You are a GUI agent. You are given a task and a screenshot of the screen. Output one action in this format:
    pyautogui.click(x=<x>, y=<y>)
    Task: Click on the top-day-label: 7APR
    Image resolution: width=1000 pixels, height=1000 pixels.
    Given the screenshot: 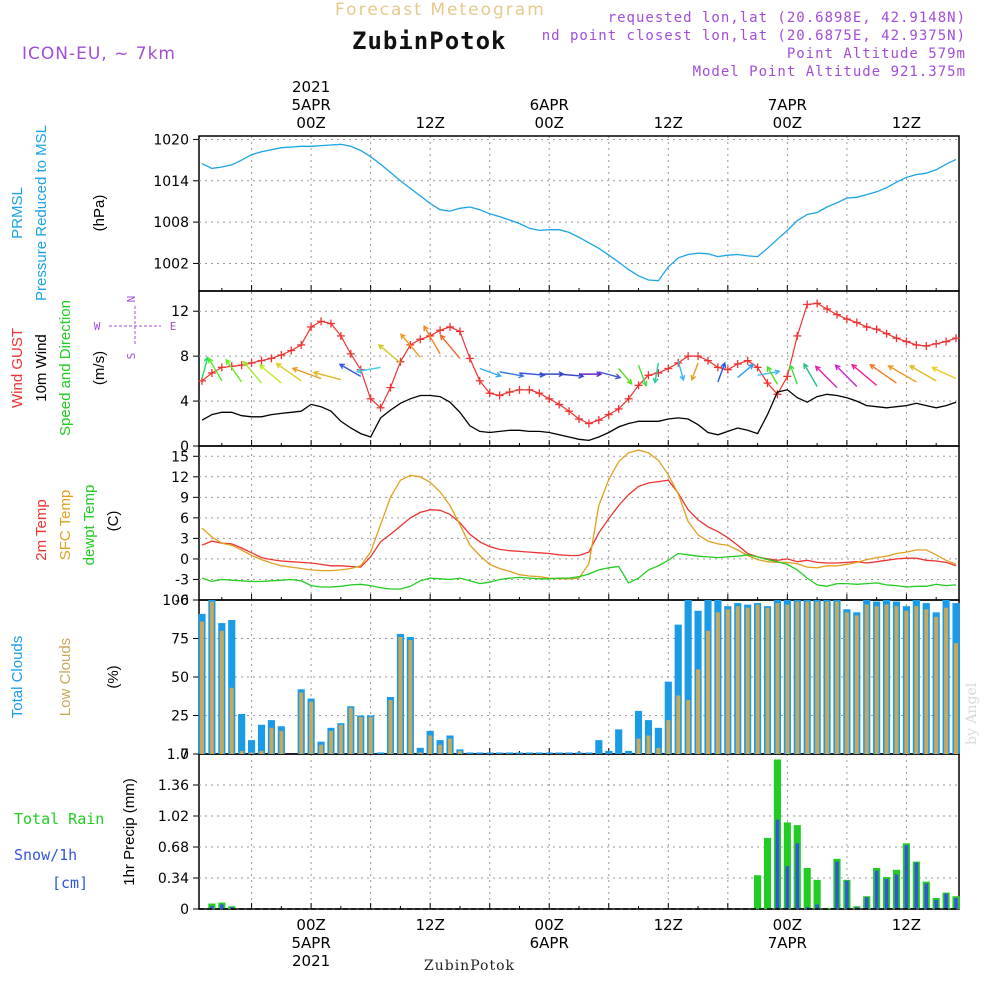 What is the action you would take?
    pyautogui.click(x=787, y=105)
    